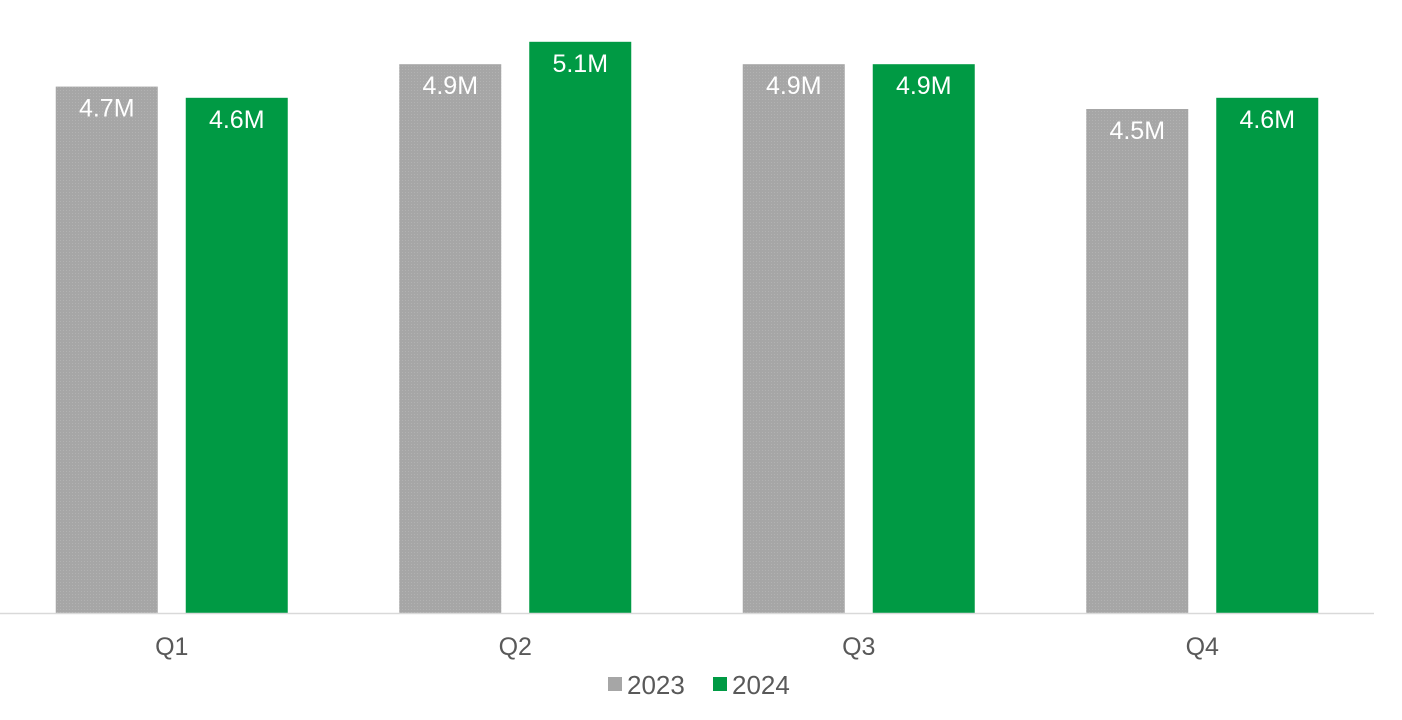 The image size is (1402, 720). I want to click on data-label-2024-Q1: 4.6M, so click(237, 120).